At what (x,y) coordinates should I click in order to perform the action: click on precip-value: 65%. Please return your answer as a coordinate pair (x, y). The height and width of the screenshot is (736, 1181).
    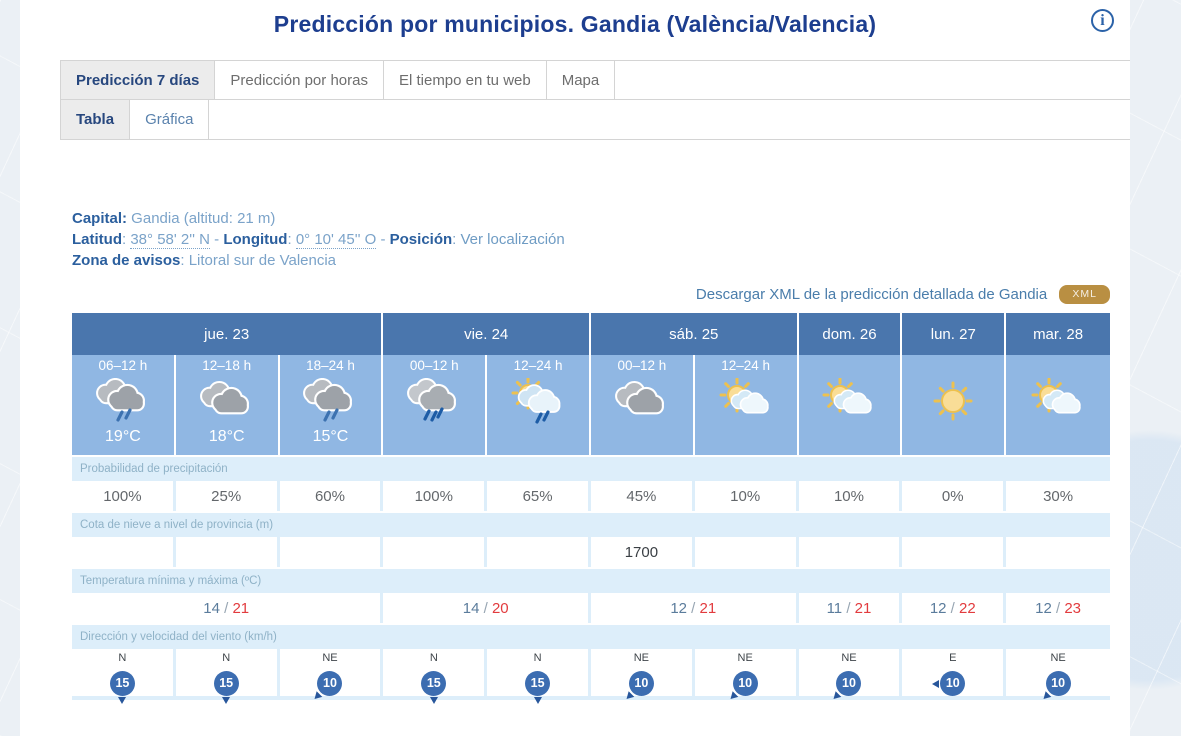
    Looking at the image, I should click on (539, 496).